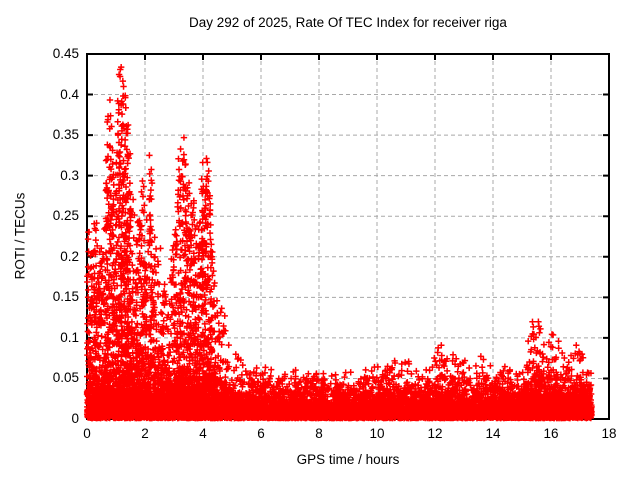 This screenshot has height=480, width=640. Describe the element at coordinates (319, 433) in the screenshot. I see `x-tick-label: 8` at that location.